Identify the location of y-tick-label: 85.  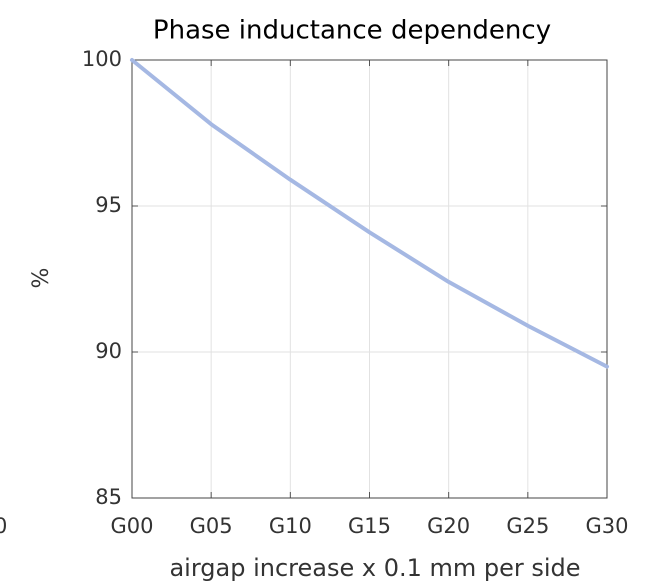
(108, 497).